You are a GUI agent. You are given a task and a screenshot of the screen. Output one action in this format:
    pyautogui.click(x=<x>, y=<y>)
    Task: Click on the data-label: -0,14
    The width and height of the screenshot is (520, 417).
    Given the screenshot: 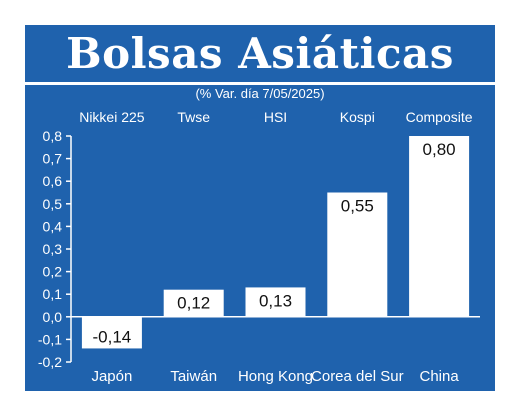 What is the action you would take?
    pyautogui.click(x=112, y=336)
    